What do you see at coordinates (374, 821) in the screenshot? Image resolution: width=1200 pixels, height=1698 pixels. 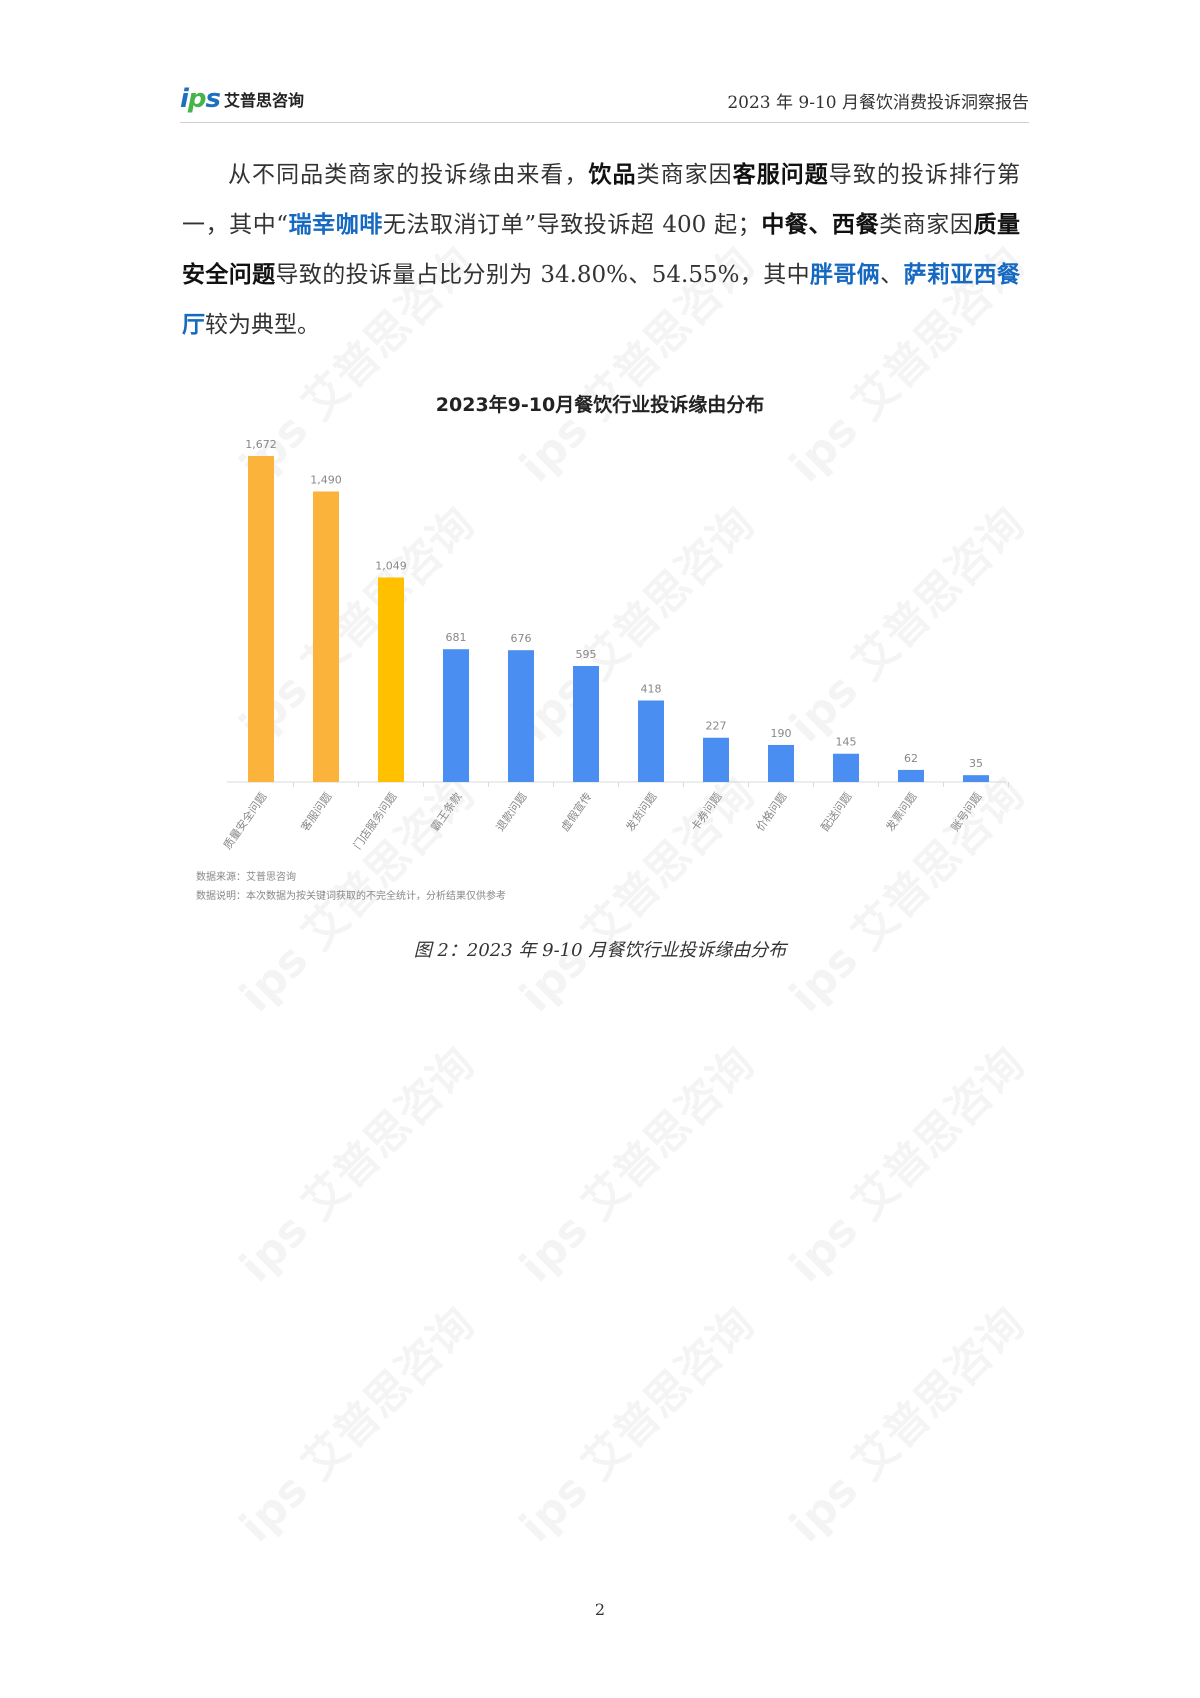 I see `x-tick-label: 门店服务问题` at bounding box center [374, 821].